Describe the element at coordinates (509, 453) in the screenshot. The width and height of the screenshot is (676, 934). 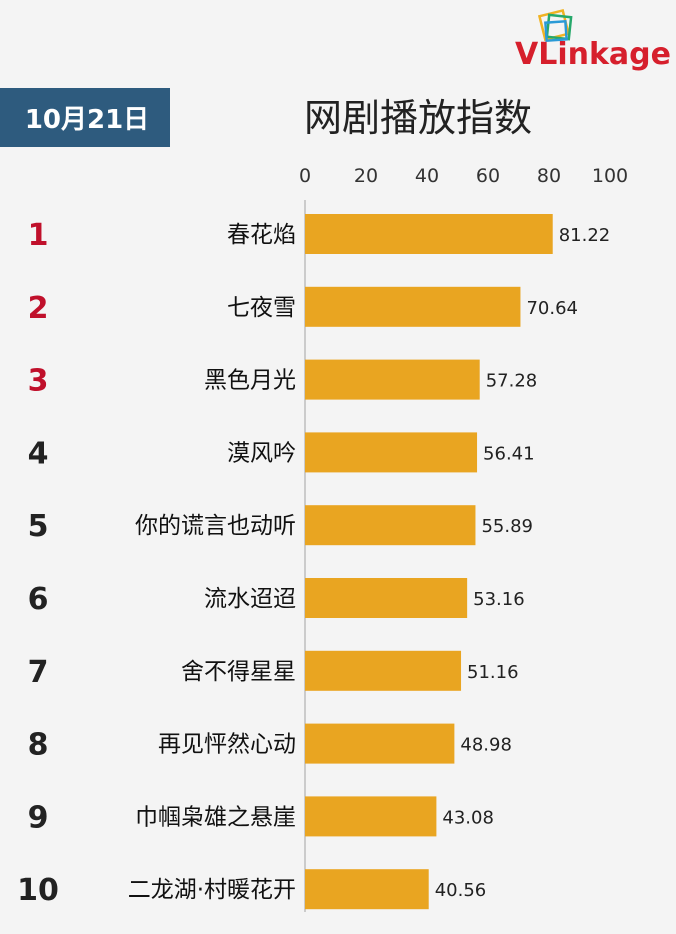
I see `bar-value-label: 56.41` at that location.